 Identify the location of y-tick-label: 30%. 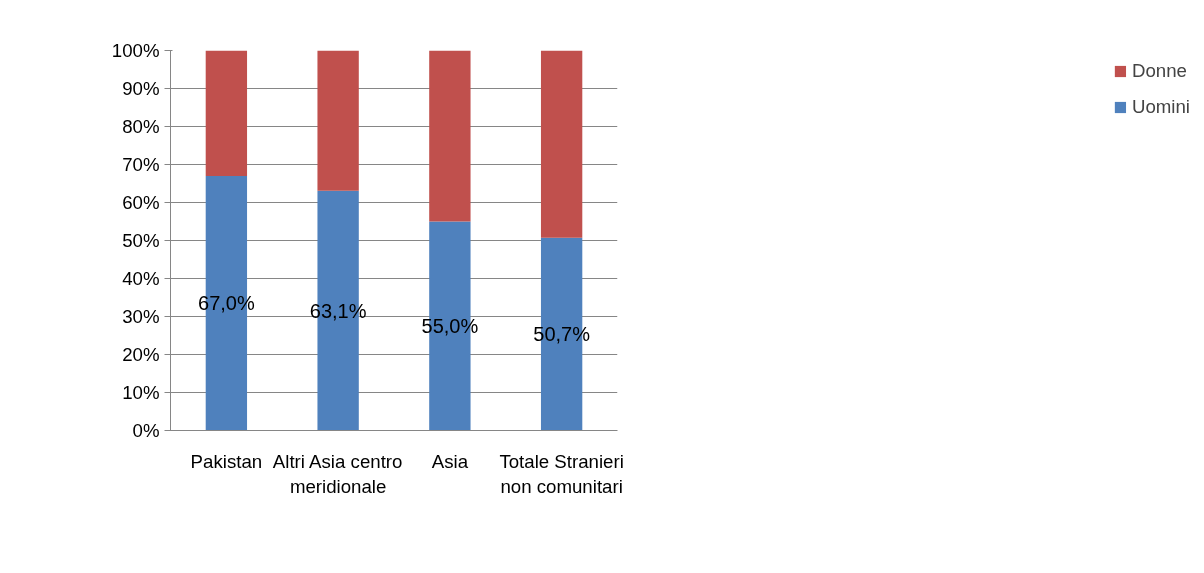
(141, 316).